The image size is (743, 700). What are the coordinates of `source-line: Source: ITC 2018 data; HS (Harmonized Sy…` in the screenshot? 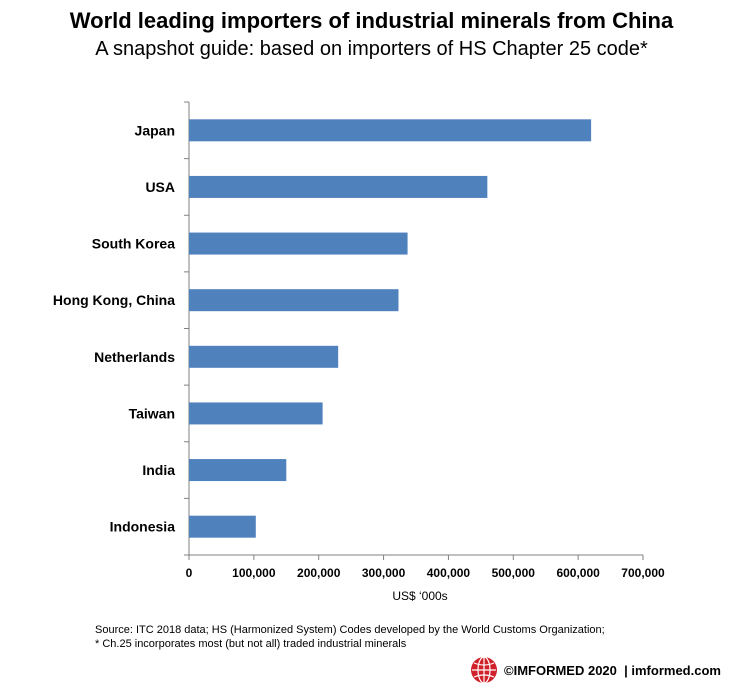 It's located at (350, 630).